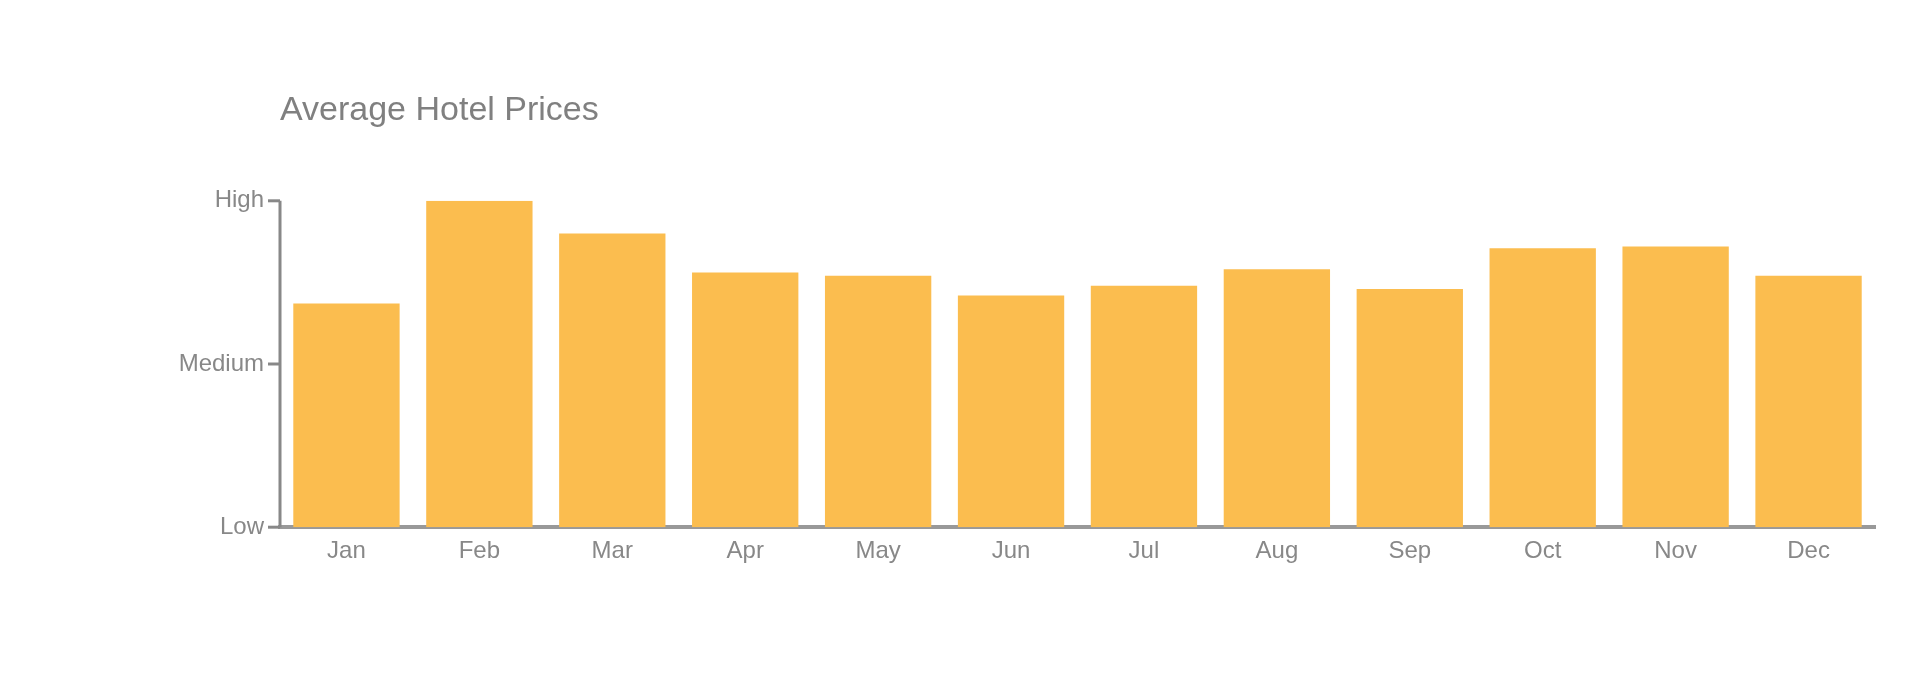 Image resolution: width=1920 pixels, height=686 pixels. What do you see at coordinates (745, 550) in the screenshot?
I see `x-tick-label: Apr` at bounding box center [745, 550].